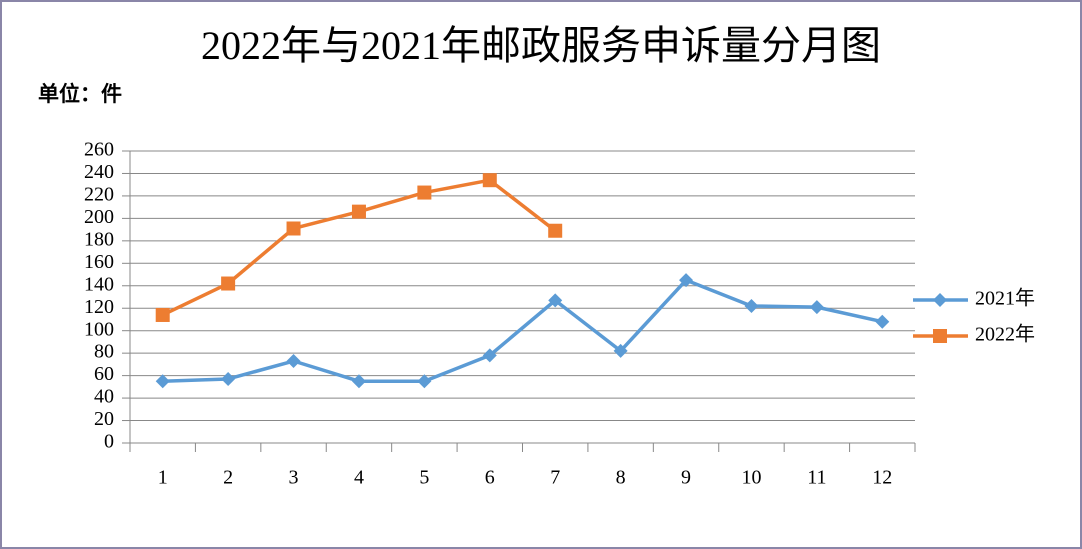  I want to click on x-tick-label: 9, so click(686, 478).